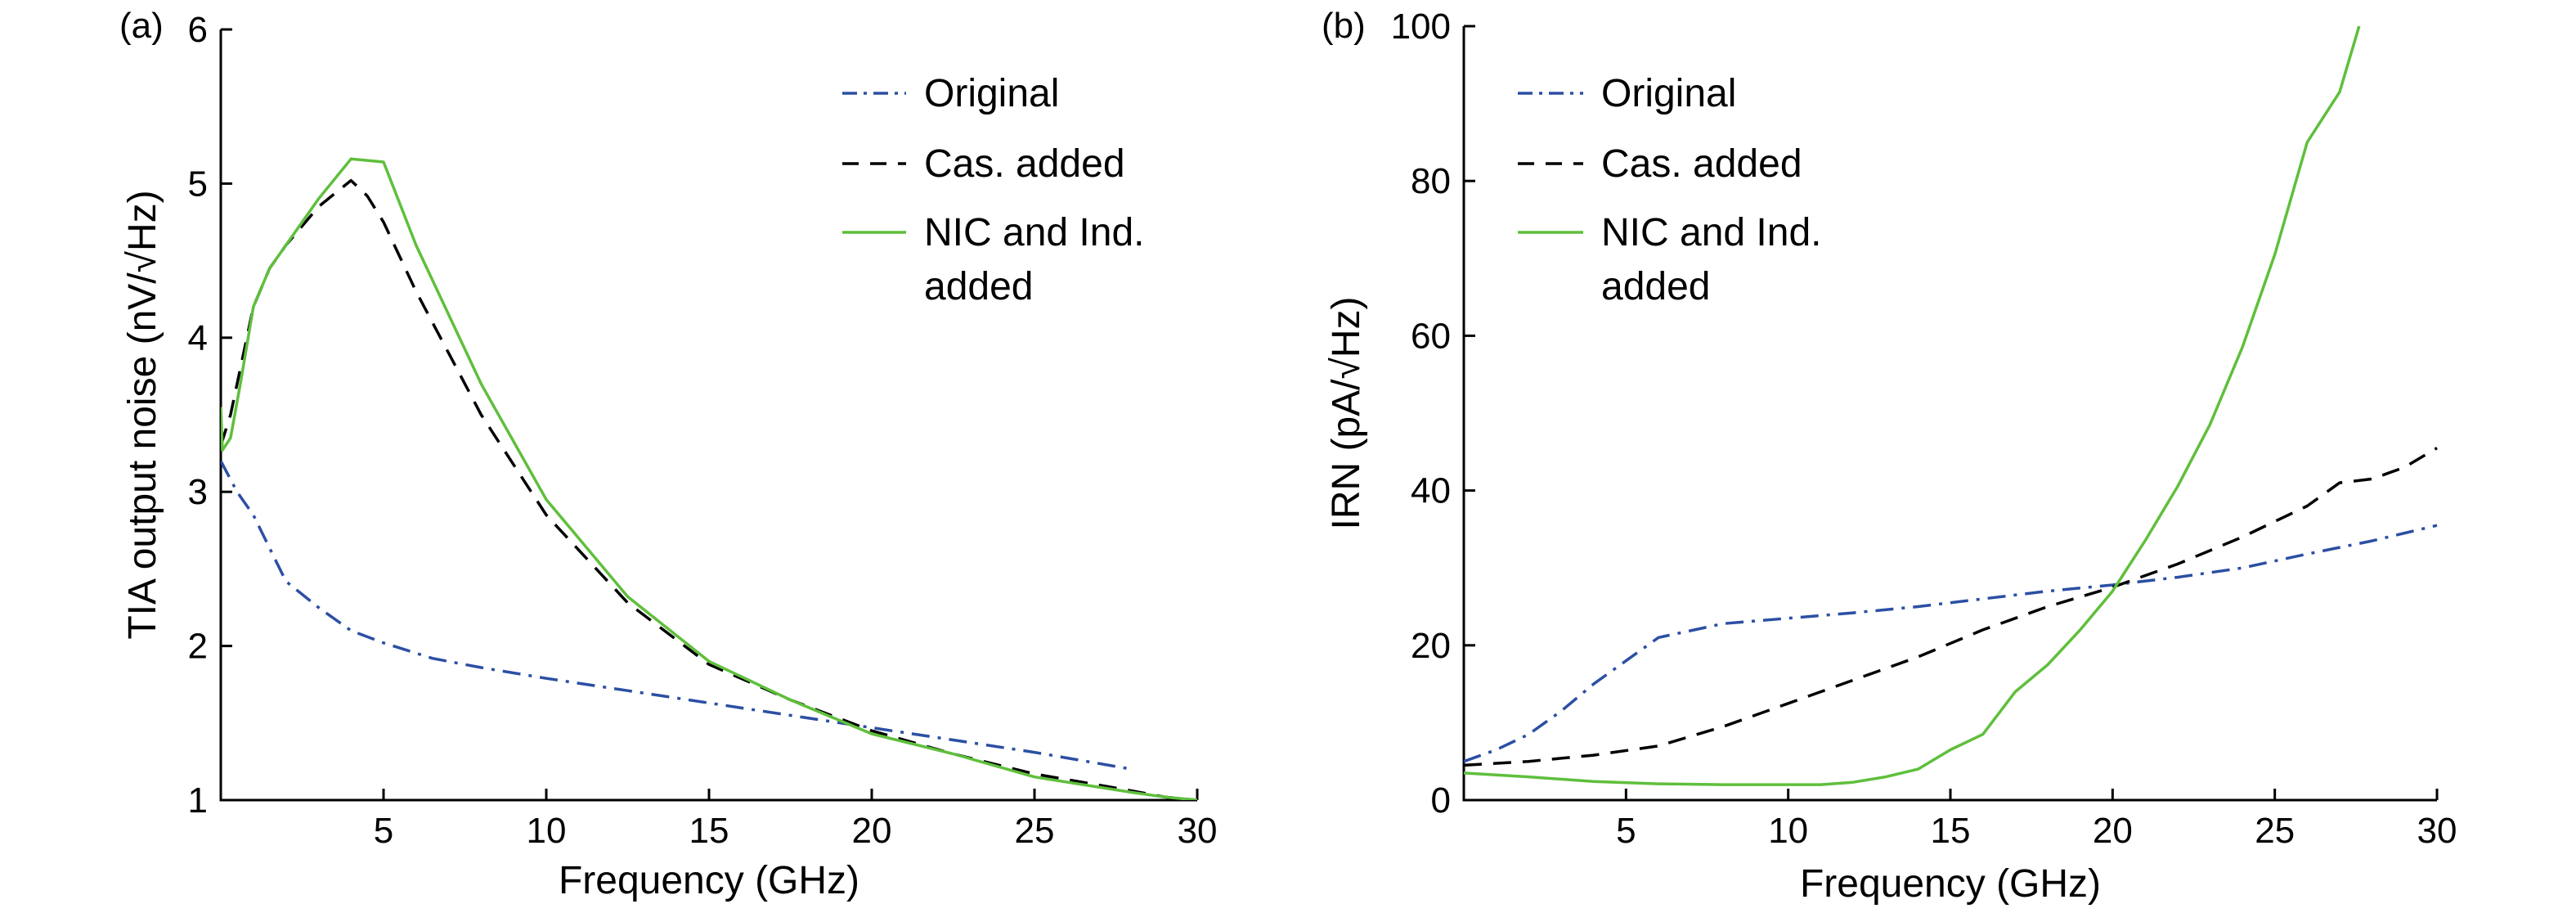 The image size is (2576, 913). I want to click on panel-b-y-axis-label: IRN (pA/√Hz), so click(1346, 412).